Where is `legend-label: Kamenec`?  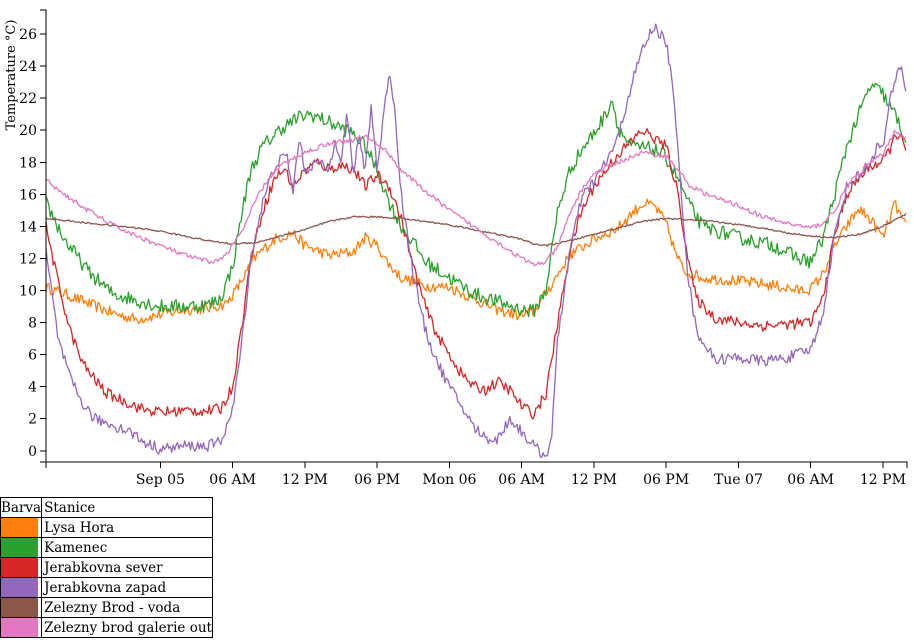 legend-label: Kamenec is located at coordinates (127, 547).